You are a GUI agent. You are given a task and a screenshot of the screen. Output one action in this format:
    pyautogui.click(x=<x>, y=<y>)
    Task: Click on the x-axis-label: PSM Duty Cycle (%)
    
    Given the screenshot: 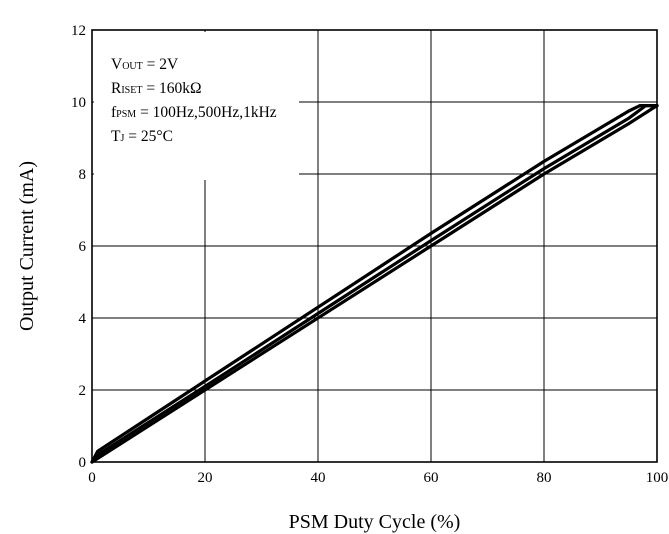 What is the action you would take?
    pyautogui.click(x=375, y=522)
    